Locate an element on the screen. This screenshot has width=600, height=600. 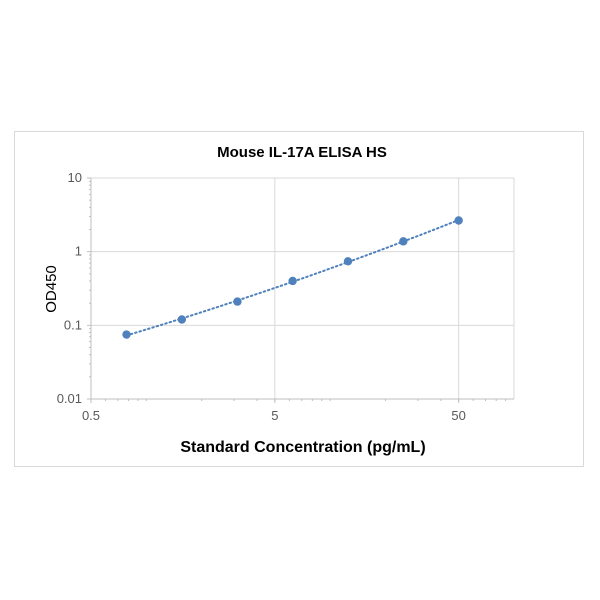
chart-title: Mouse IL-17A ELISA HS is located at coordinates (302, 152).